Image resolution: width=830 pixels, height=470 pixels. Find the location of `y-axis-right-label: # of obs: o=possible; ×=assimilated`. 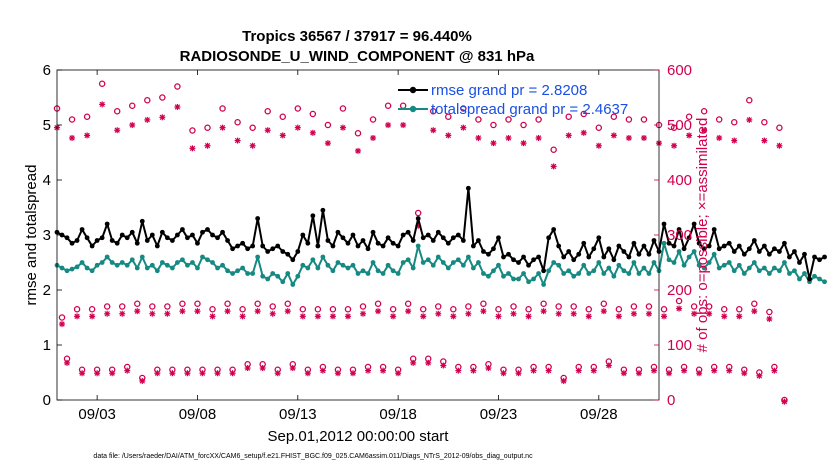

y-axis-right-label: # of obs: o=possible; ×=assimilated is located at coordinates (702, 235).